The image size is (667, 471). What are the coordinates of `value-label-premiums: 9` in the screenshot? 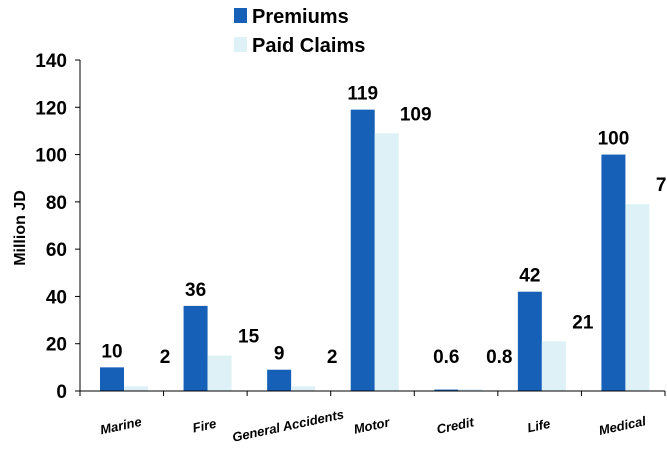 It's located at (279, 354).